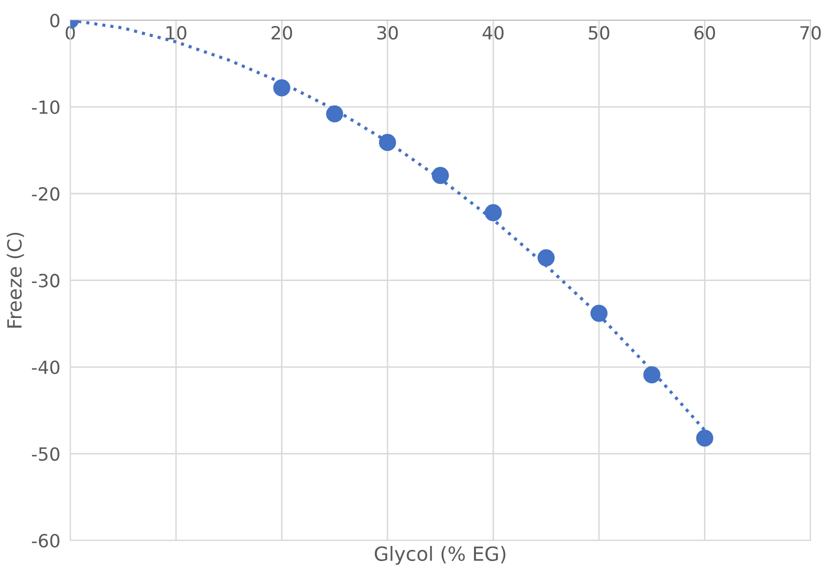 The height and width of the screenshot is (578, 827). I want to click on y-axis-title: Freeze (C), so click(15, 280).